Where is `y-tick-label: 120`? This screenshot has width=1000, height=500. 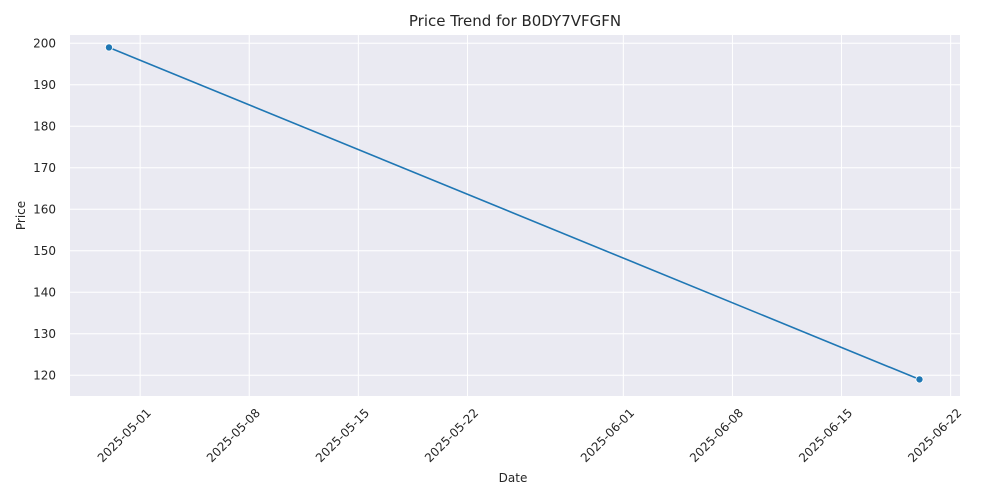
y-tick-label: 120 is located at coordinates (44, 375).